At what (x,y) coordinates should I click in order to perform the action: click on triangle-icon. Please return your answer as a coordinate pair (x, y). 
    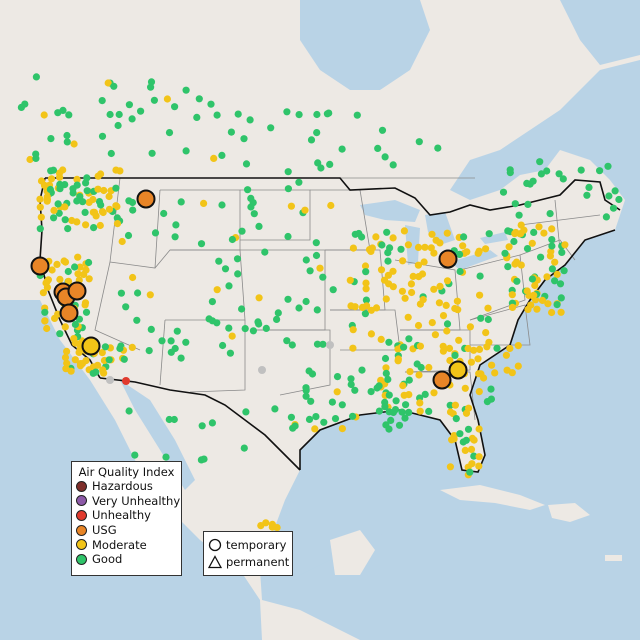
    Looking at the image, I should click on (215, 561).